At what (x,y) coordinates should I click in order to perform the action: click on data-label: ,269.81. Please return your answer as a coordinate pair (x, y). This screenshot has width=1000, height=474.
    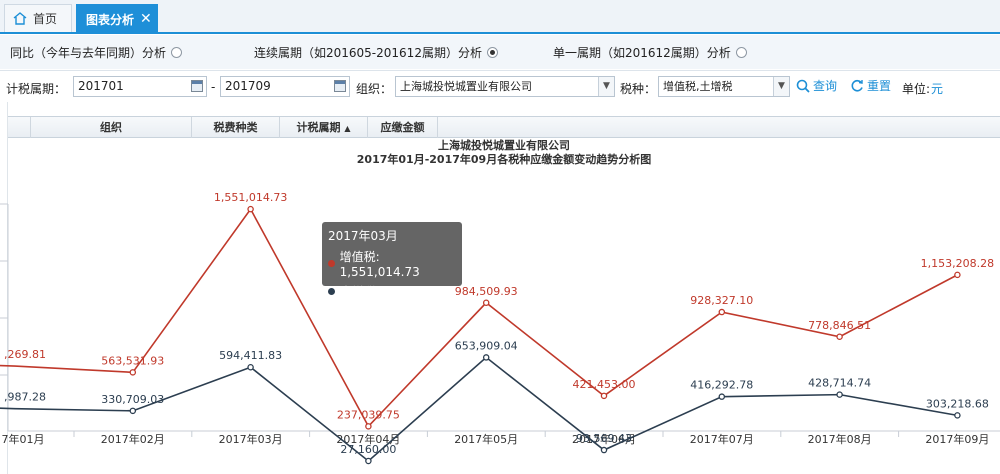
    Looking at the image, I should click on (25, 354).